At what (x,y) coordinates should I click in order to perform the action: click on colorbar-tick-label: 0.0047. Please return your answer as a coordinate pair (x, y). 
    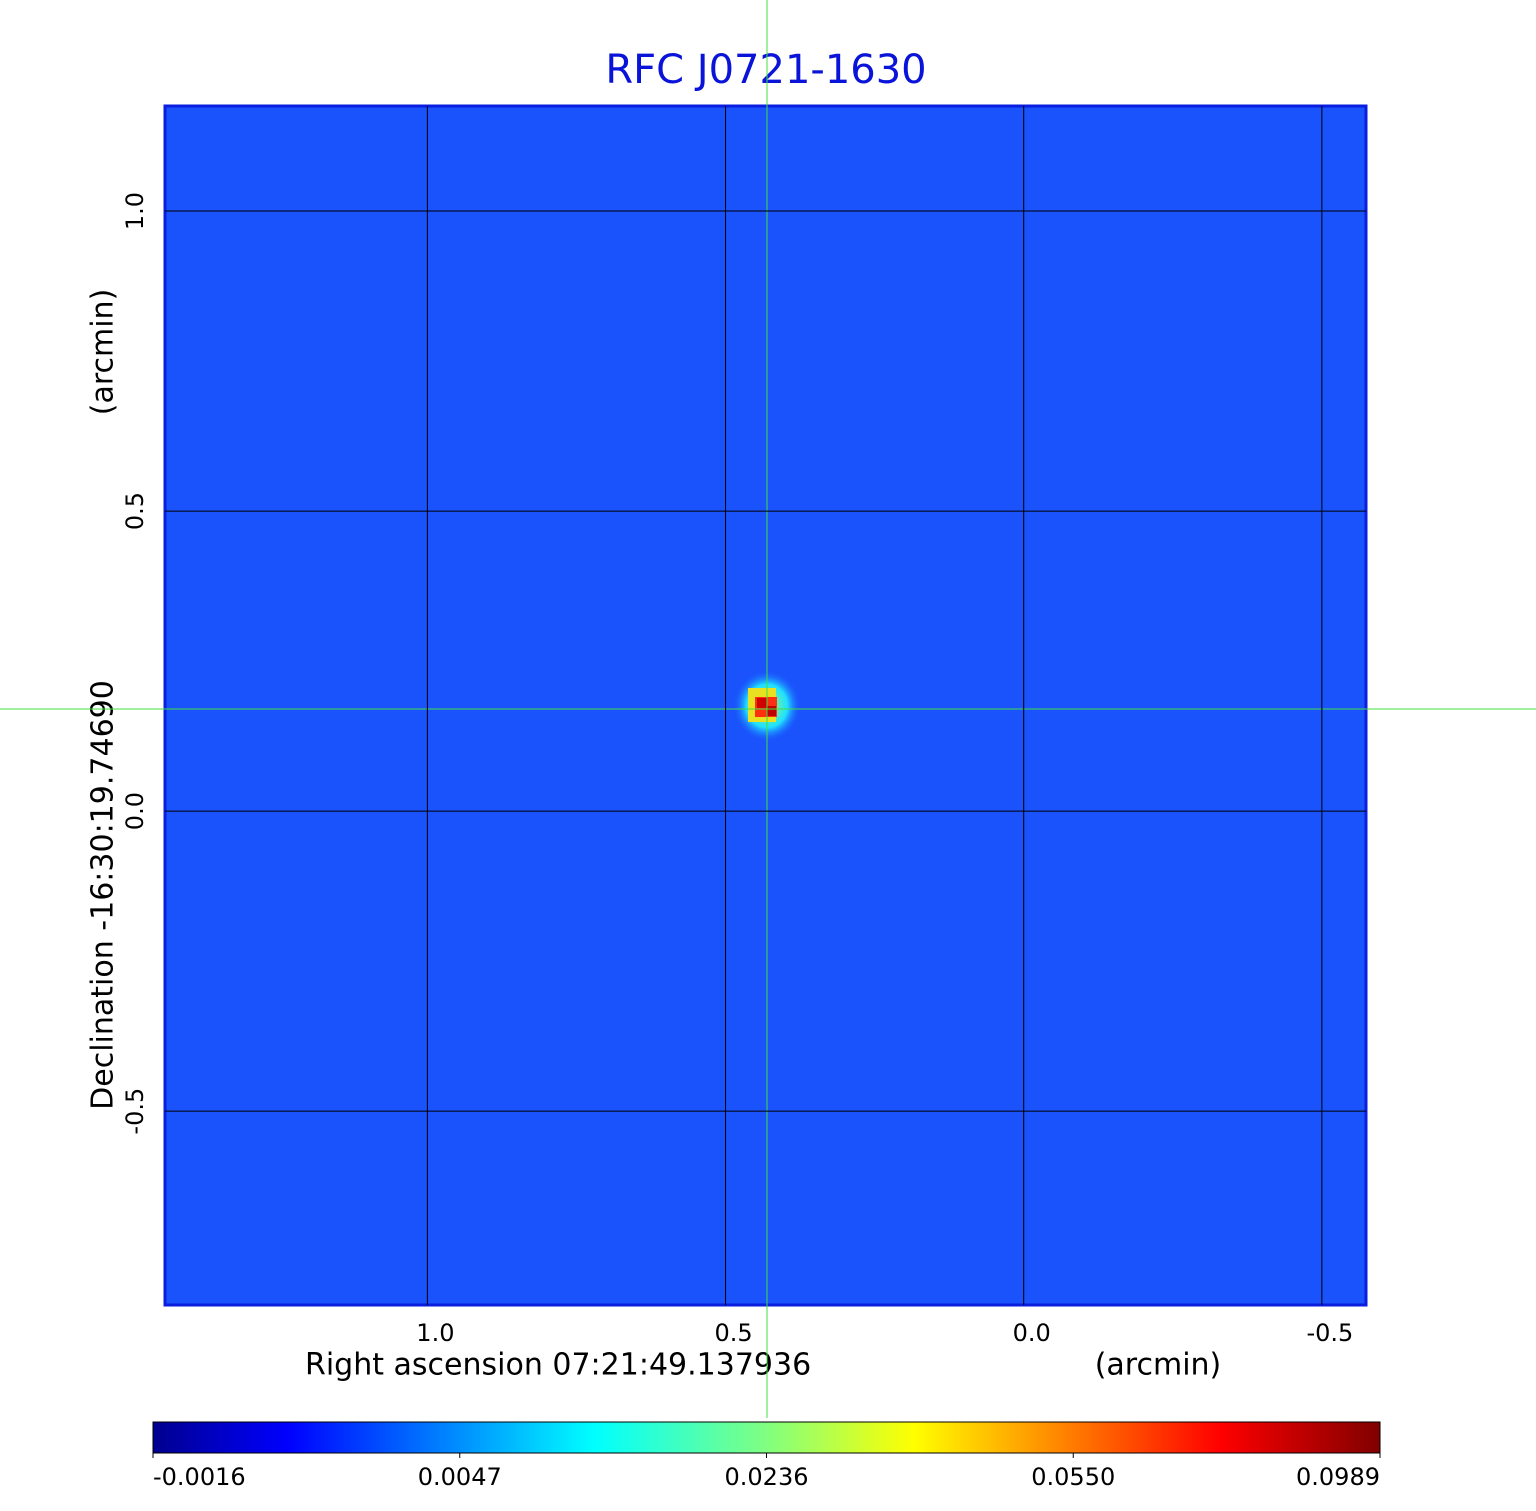
    Looking at the image, I should click on (460, 1477).